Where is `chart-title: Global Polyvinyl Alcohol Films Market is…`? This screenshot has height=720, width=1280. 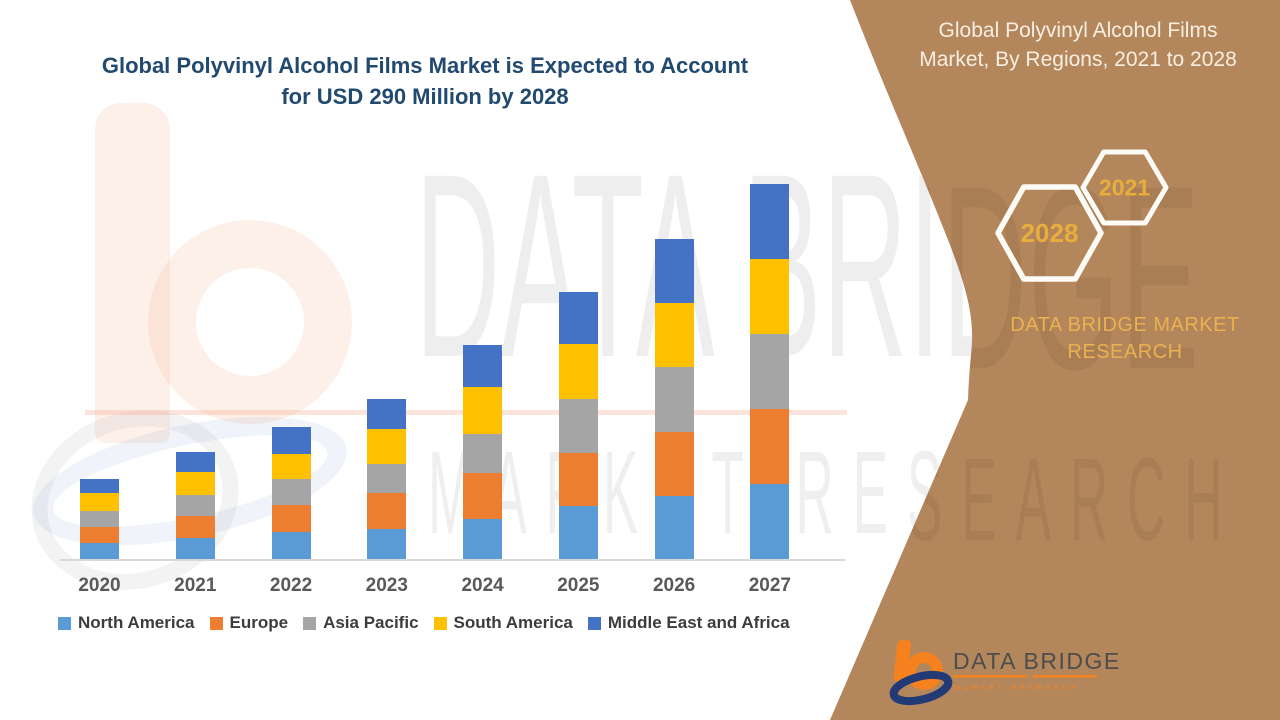 chart-title: Global Polyvinyl Alcohol Films Market is… is located at coordinates (425, 81).